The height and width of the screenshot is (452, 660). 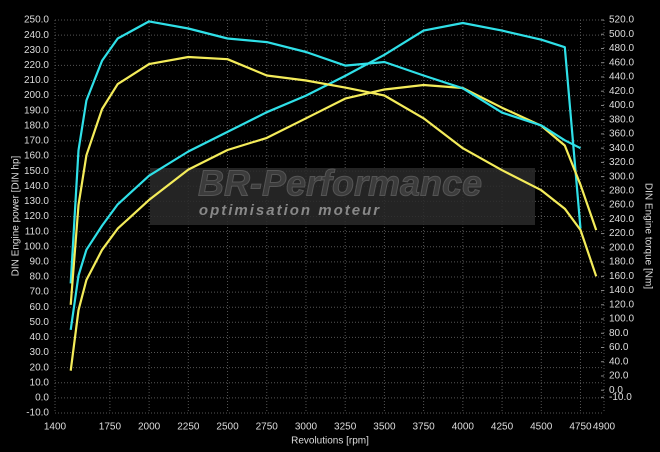 What do you see at coordinates (36, 95) in the screenshot?
I see `y-tick-label: 200.0` at bounding box center [36, 95].